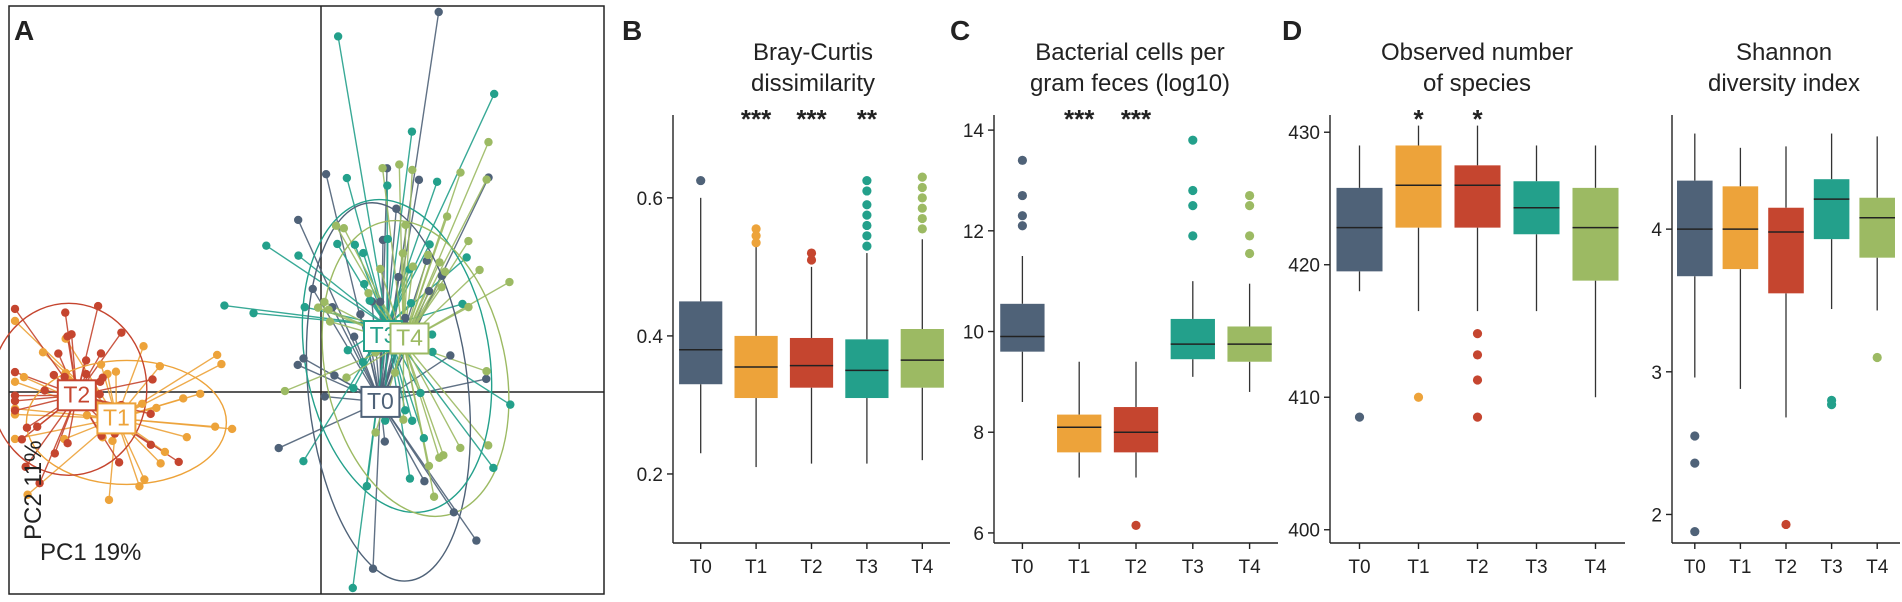 The width and height of the screenshot is (1902, 602). Describe the element at coordinates (380, 401) in the screenshot. I see `pcoa-centroid-box-t0` at that location.